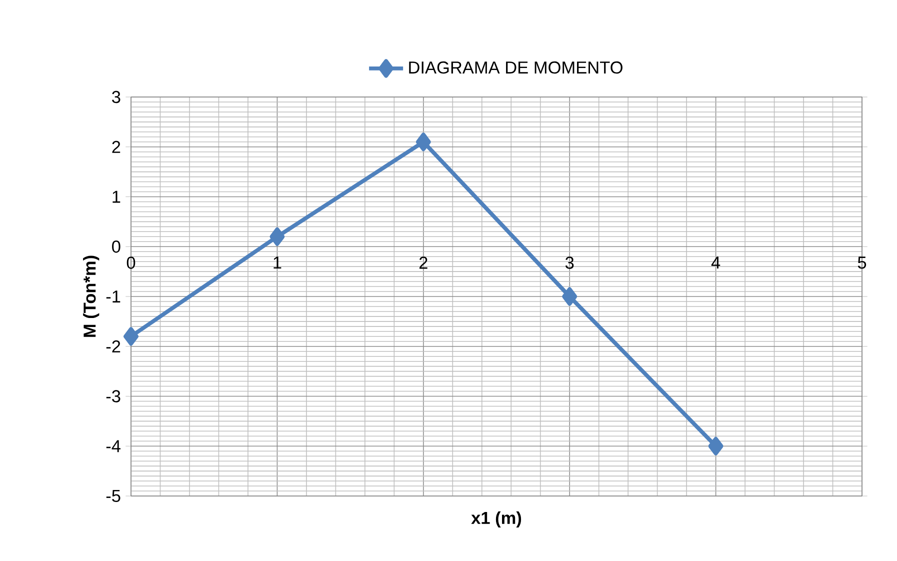  I want to click on x-tick-label: 4, so click(715, 262).